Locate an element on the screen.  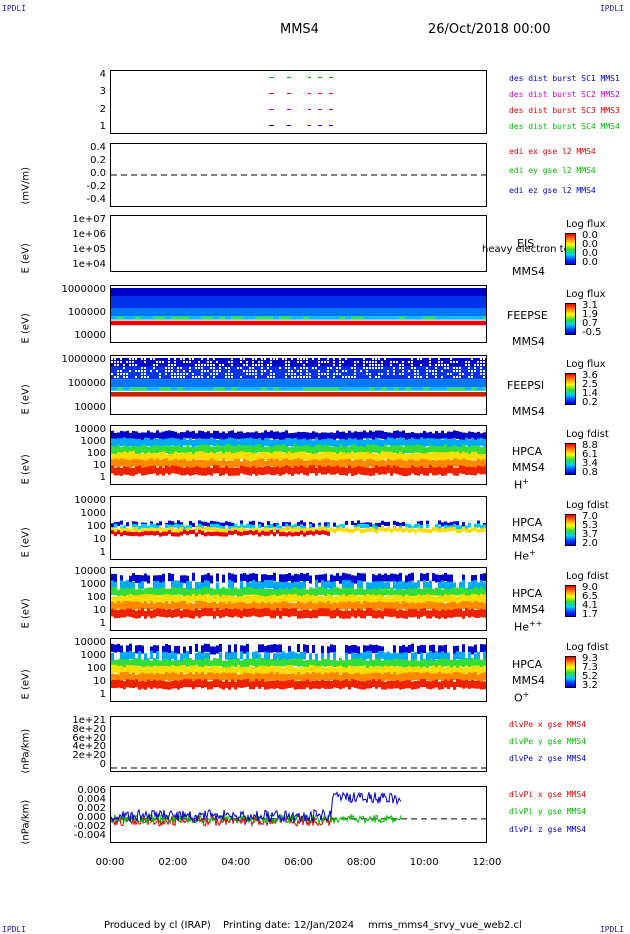
y-axis-label: E (eV) is located at coordinates (26, 257).